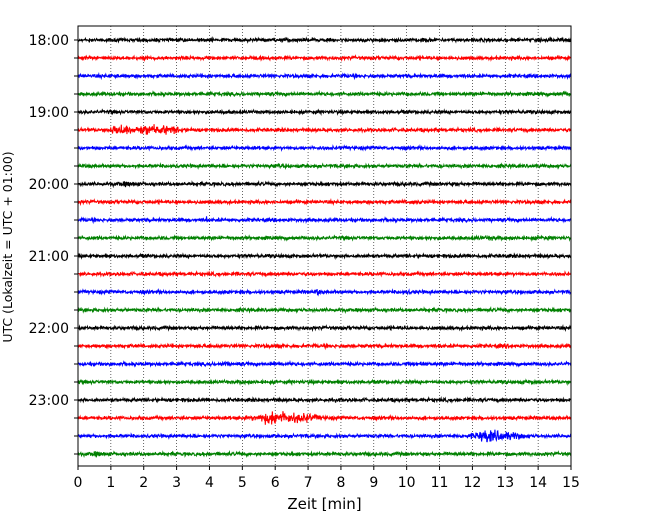  Describe the element at coordinates (324, 220) in the screenshot. I see `trace-2030` at that location.